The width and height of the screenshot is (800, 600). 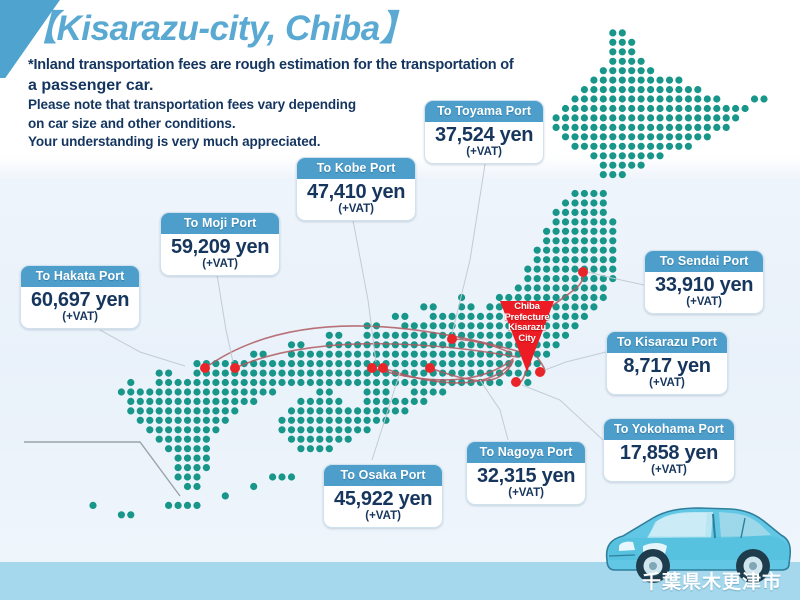 I want to click on price-card-to-kobe-port: To Kobe Port 47,410 yen (+VAT), so click(x=356, y=189).